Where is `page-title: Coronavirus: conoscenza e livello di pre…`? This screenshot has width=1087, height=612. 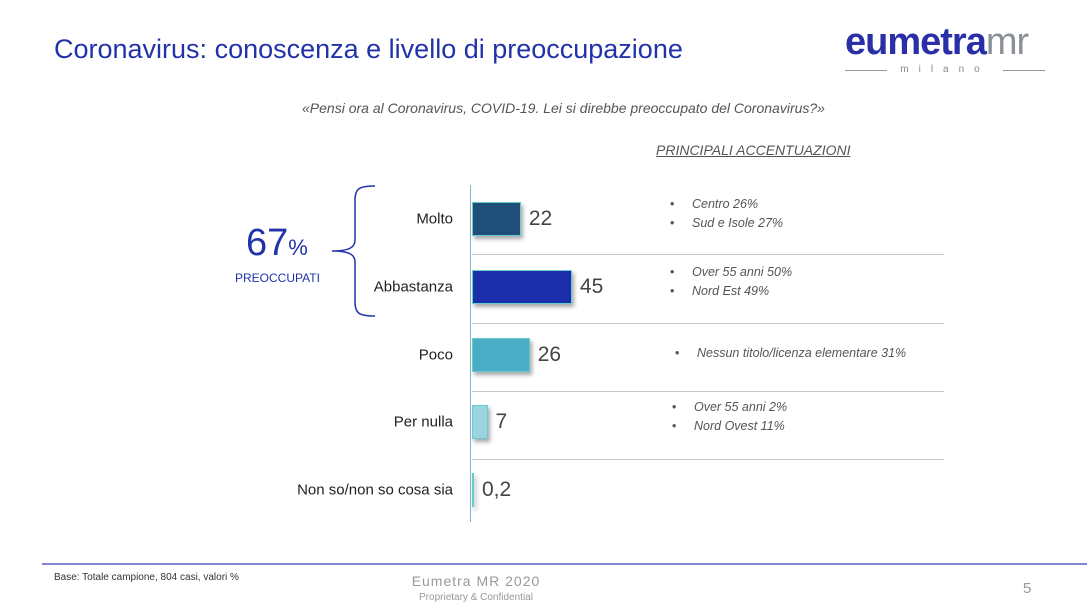 page-title: Coronavirus: conoscenza e livello di pre… is located at coordinates (368, 49).